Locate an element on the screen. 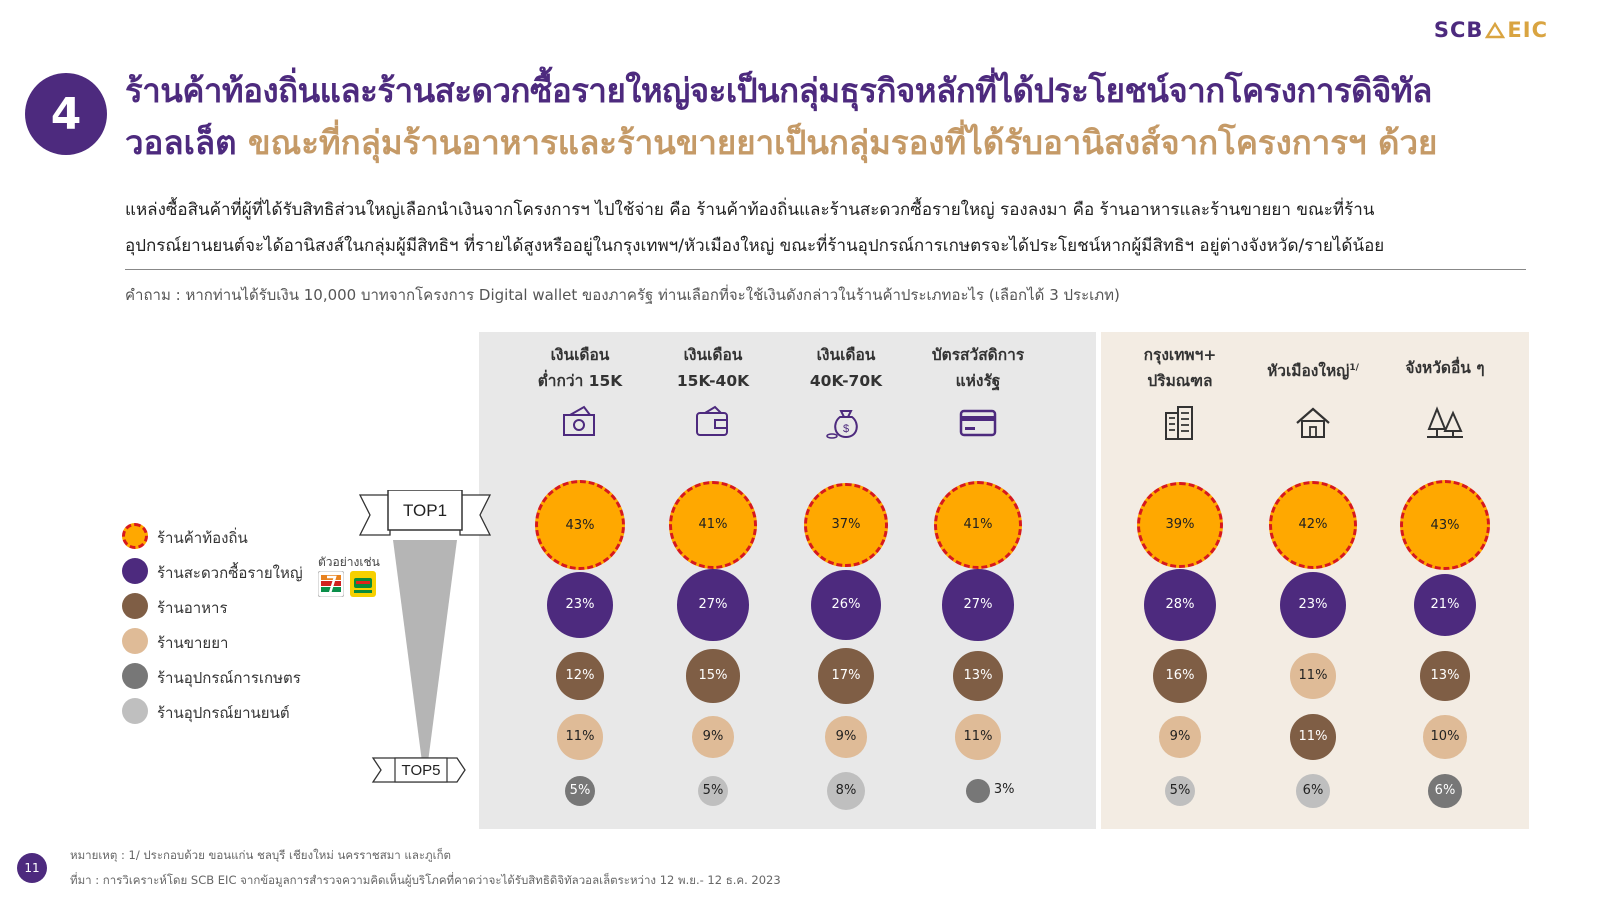  bubble-value: 39% is located at coordinates (1180, 525).